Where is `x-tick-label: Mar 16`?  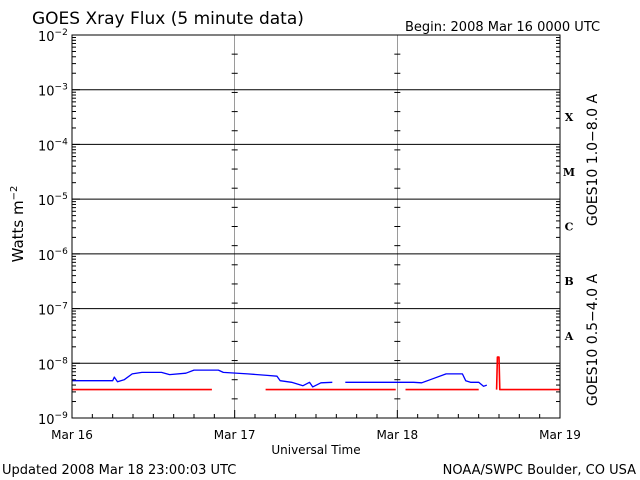
x-tick-label: Mar 16 is located at coordinates (72, 435).